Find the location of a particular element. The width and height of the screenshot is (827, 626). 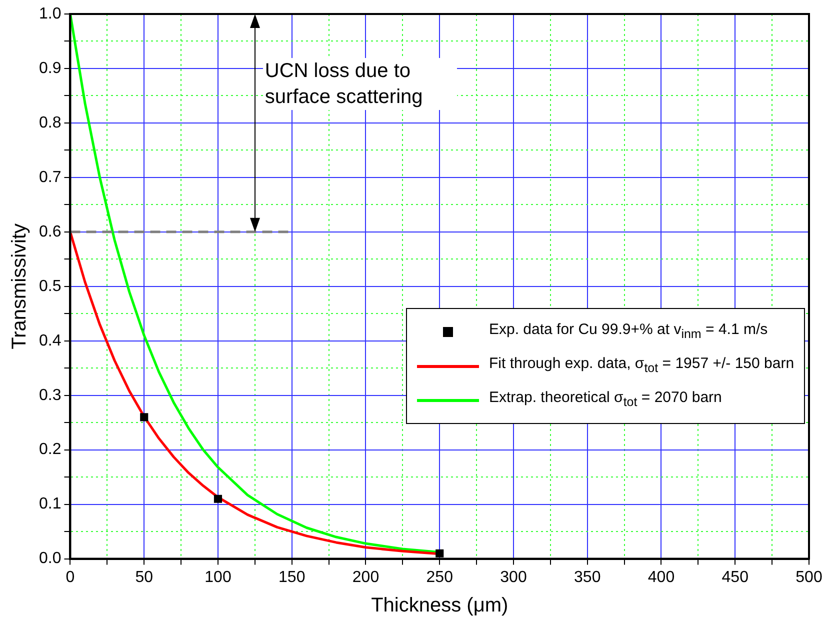

y-tick-label: 0.7 is located at coordinates (50, 177).